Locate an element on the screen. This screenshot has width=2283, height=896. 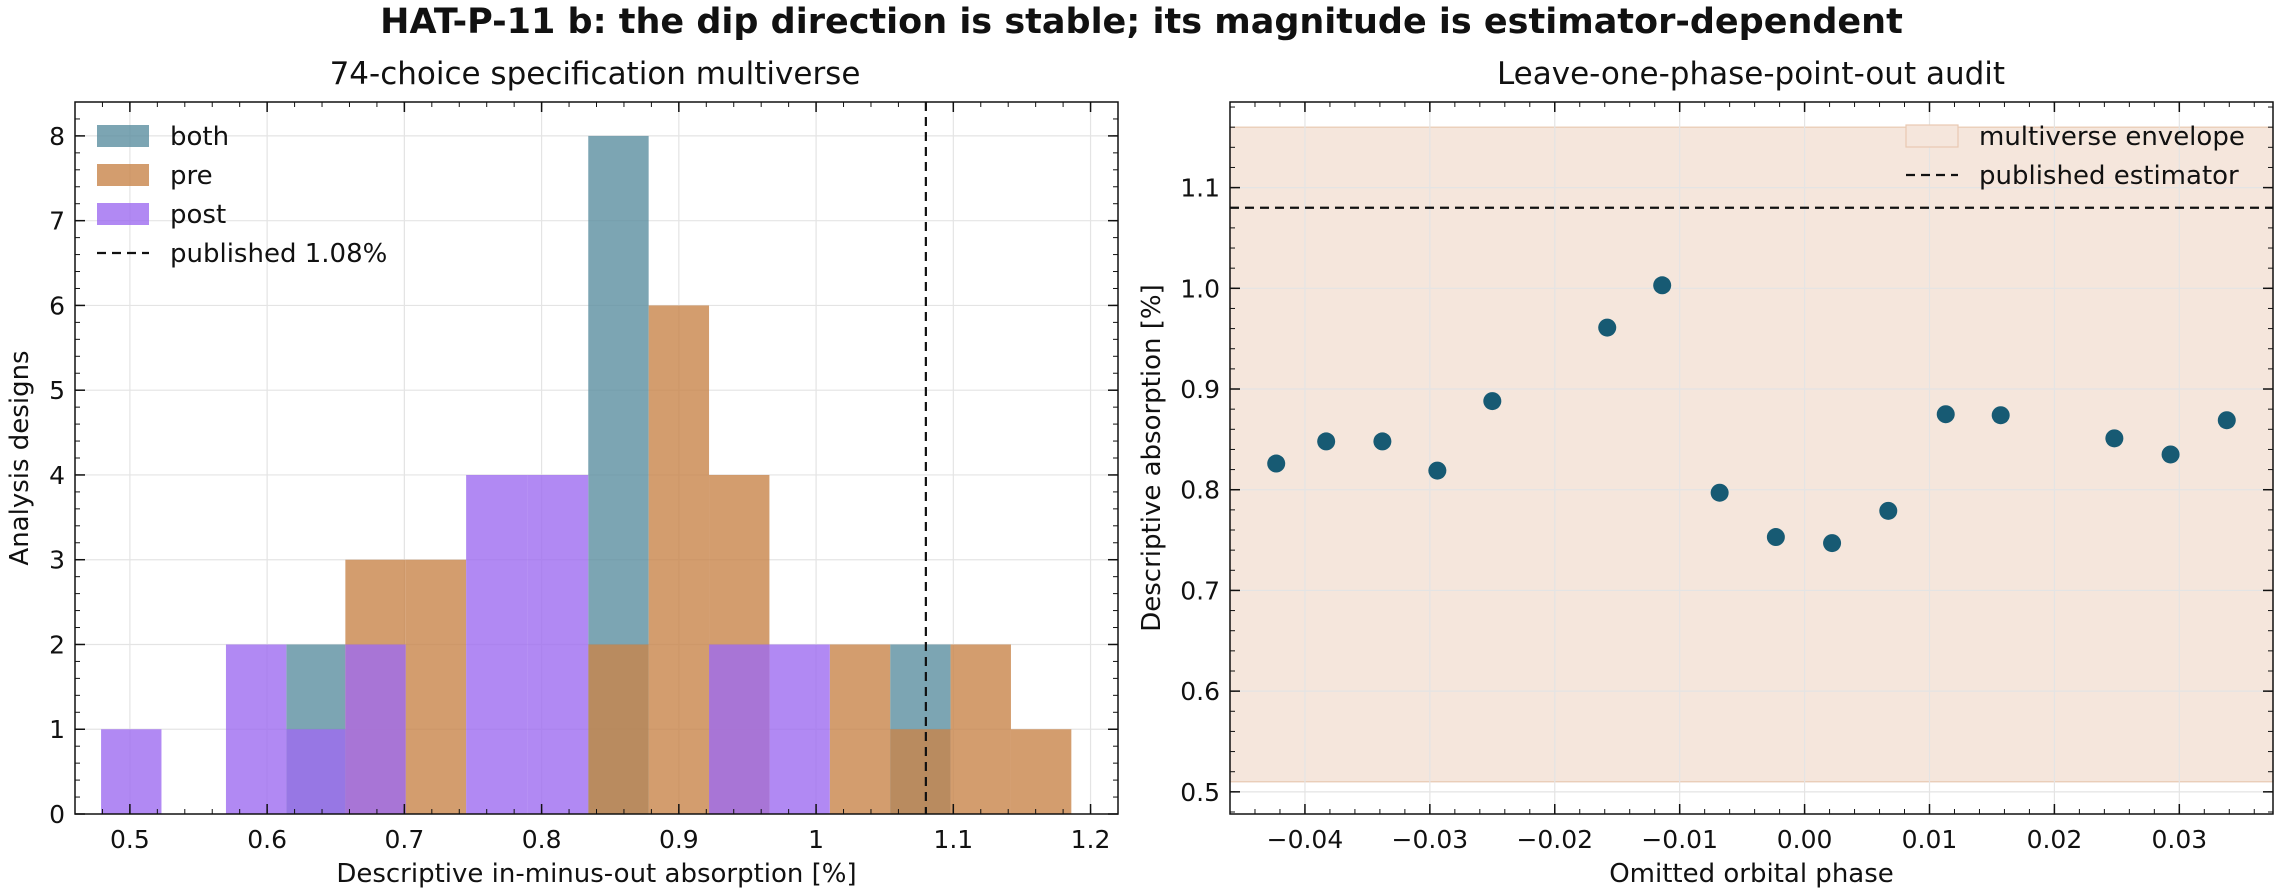
legend-label-published: published 1.08% is located at coordinates (278, 254).